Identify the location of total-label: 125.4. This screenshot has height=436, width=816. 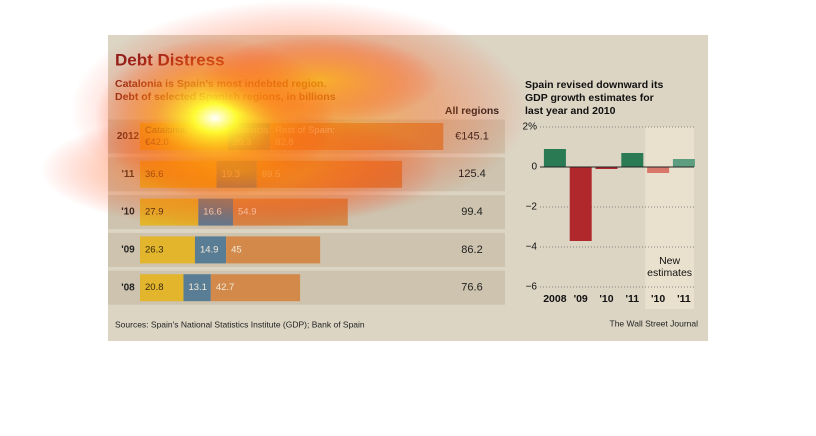
(472, 174).